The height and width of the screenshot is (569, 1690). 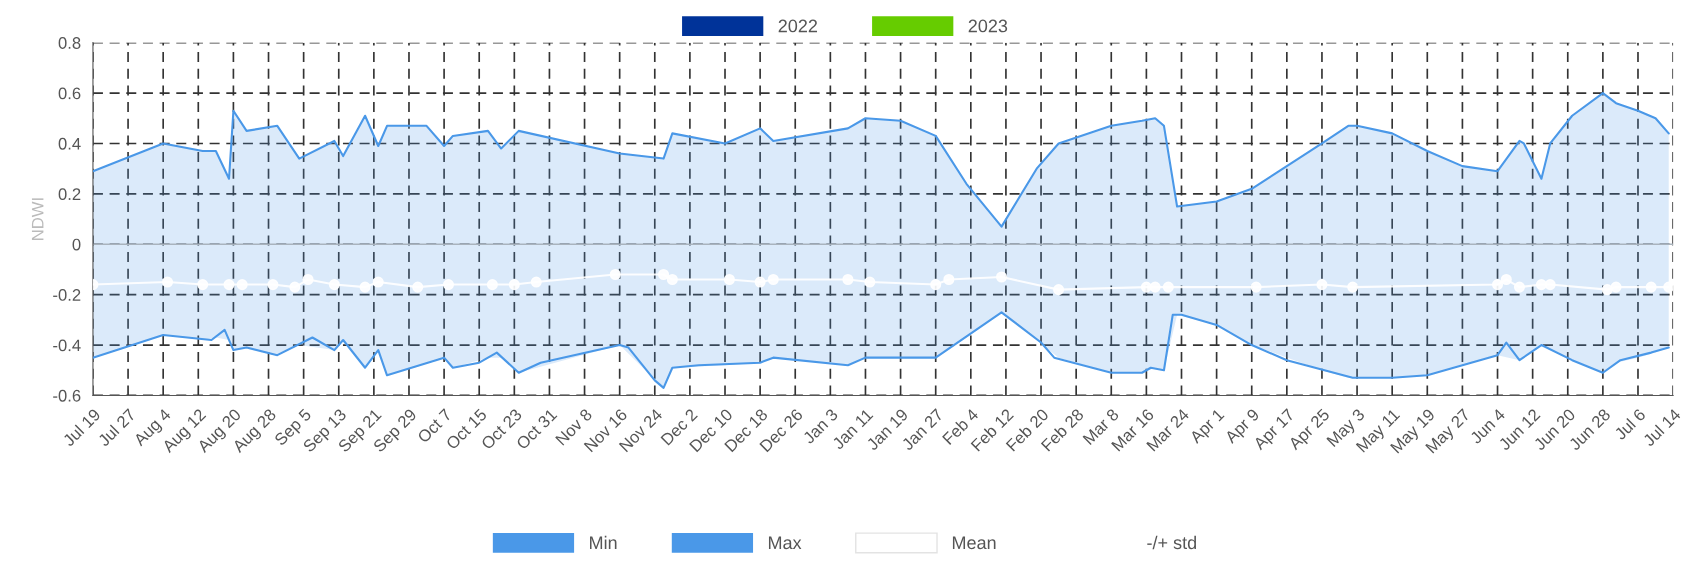 I want to click on x-tick-label: Apr 1, so click(x=1208, y=427).